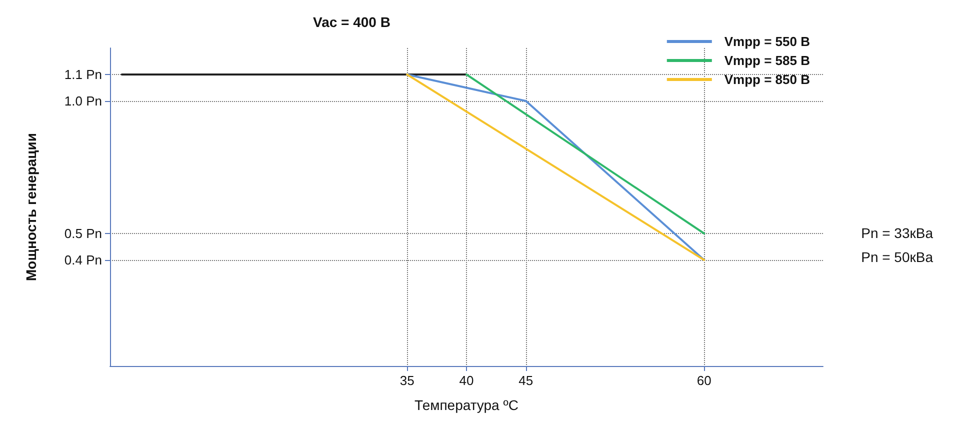  Describe the element at coordinates (83, 101) in the screenshot. I see `y-tick-label: 1.0 Pn` at that location.